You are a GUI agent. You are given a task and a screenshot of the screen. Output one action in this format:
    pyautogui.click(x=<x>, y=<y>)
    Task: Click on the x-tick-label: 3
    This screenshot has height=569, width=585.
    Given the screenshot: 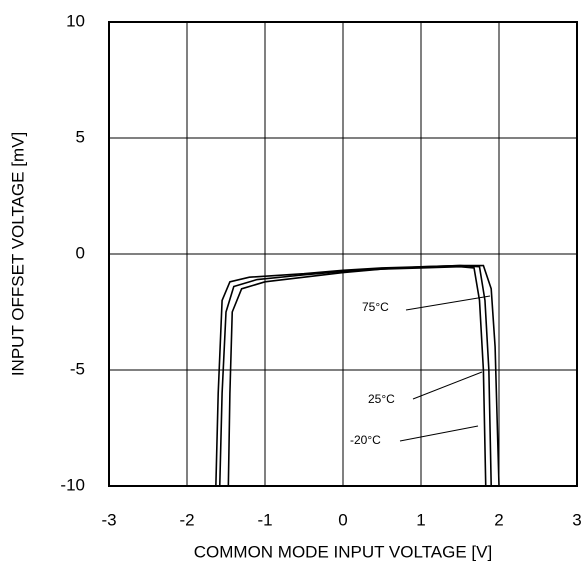 What is the action you would take?
    pyautogui.click(x=576, y=519)
    